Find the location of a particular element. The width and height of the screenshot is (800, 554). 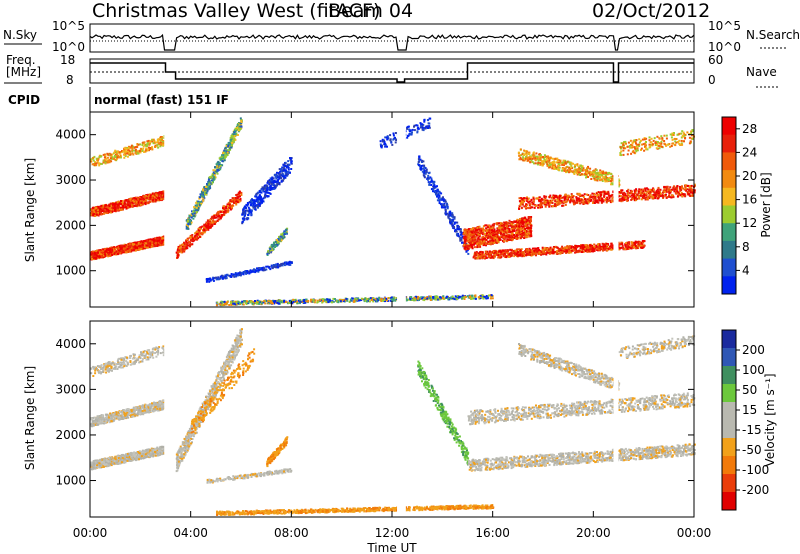

freq-left-tick-bottom: 8 is located at coordinates (70, 80).